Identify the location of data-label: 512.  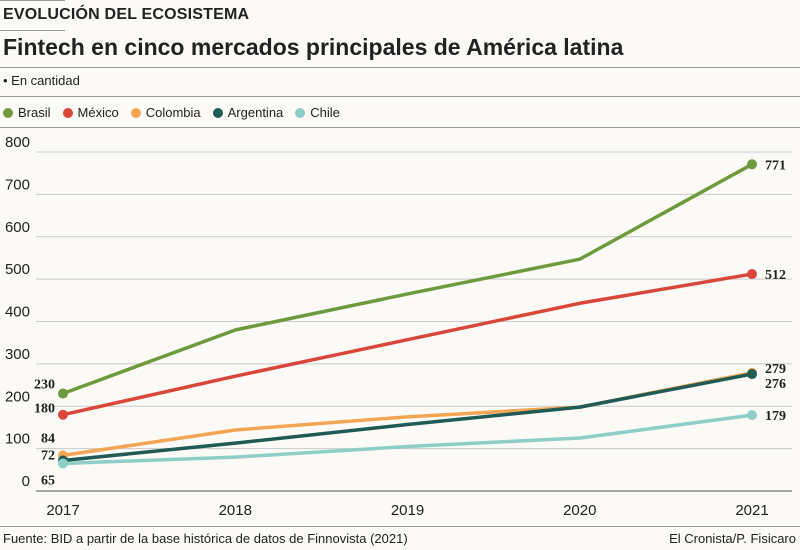
(775, 275).